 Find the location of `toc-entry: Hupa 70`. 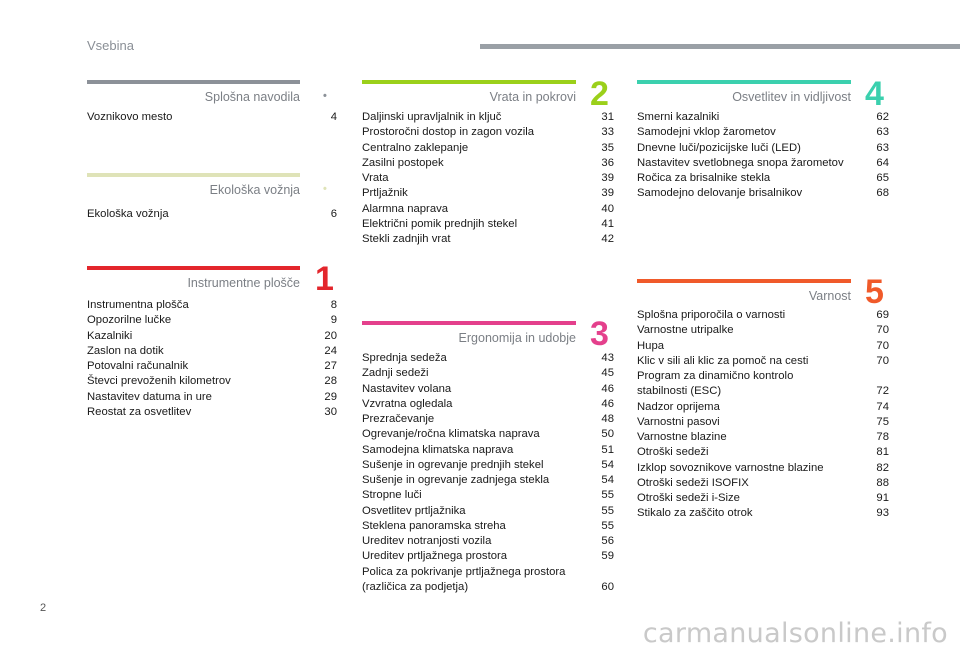

toc-entry: Hupa 70 is located at coordinates (763, 346).